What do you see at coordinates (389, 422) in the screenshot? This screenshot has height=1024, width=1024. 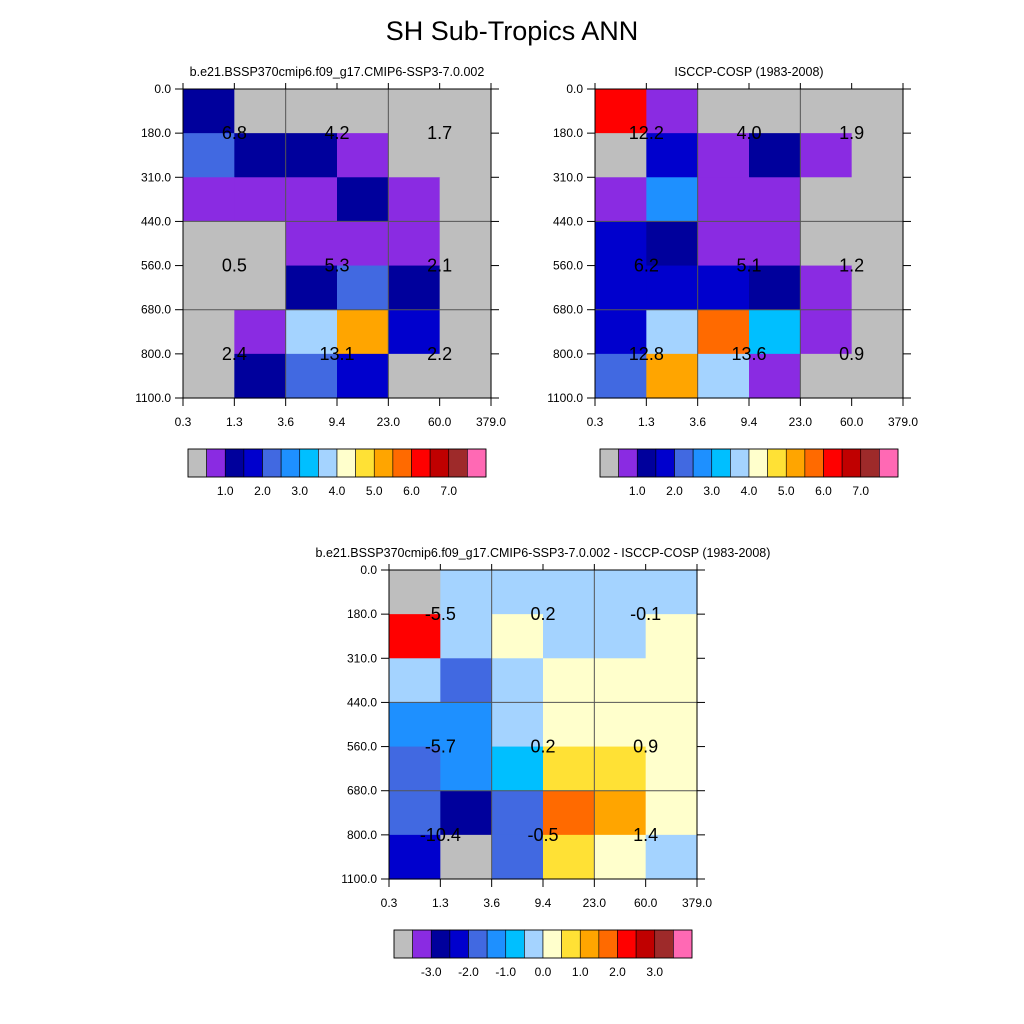 I see `x-tick-label: 23.0` at bounding box center [389, 422].